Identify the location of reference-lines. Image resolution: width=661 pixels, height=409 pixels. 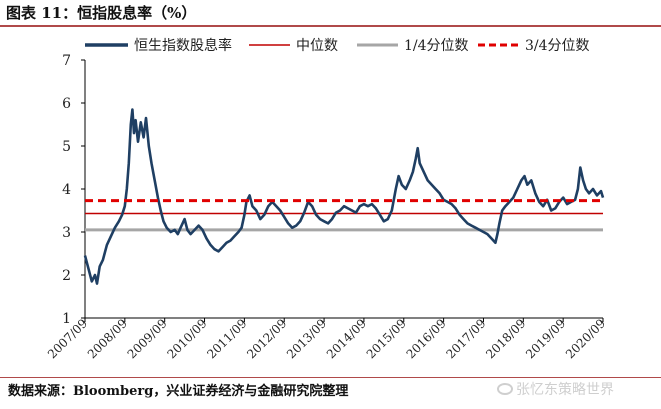
(344, 222).